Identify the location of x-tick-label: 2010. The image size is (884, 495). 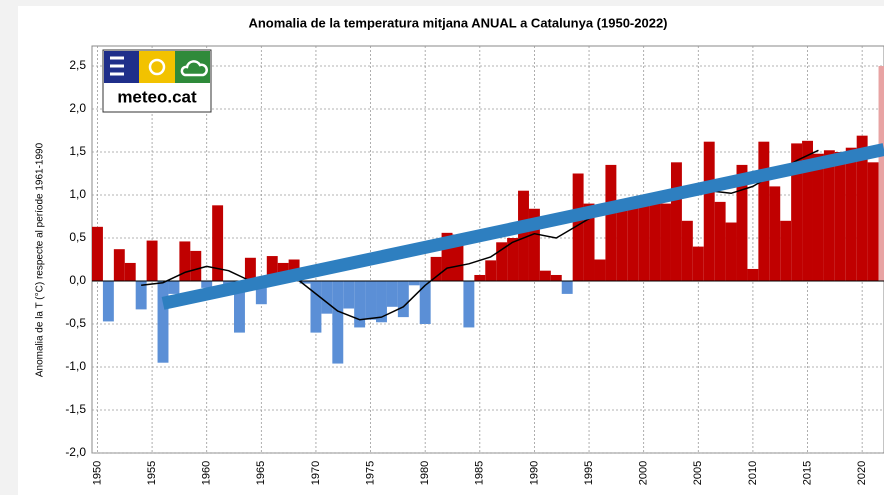
(753, 473).